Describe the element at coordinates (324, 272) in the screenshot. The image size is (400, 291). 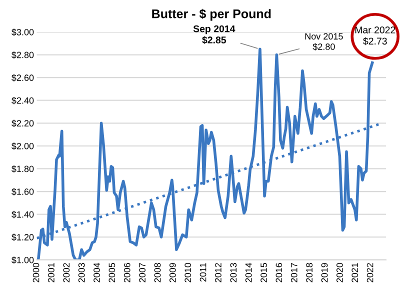
I see `x-tick-label: 2019` at that location.